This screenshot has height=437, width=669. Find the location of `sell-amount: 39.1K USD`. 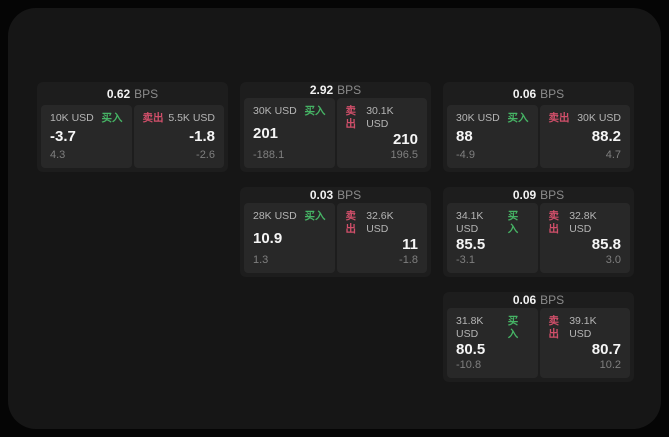

sell-amount: 39.1K USD is located at coordinates (583, 327).